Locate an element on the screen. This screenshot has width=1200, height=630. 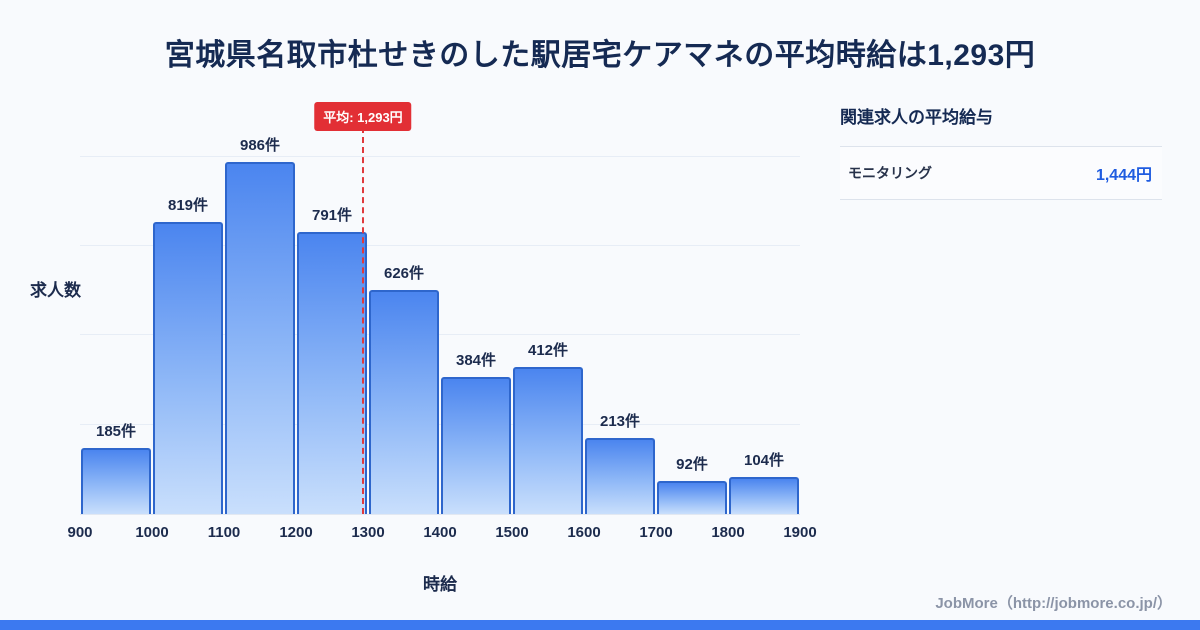
x-tick-label: 1100 is located at coordinates (224, 532).